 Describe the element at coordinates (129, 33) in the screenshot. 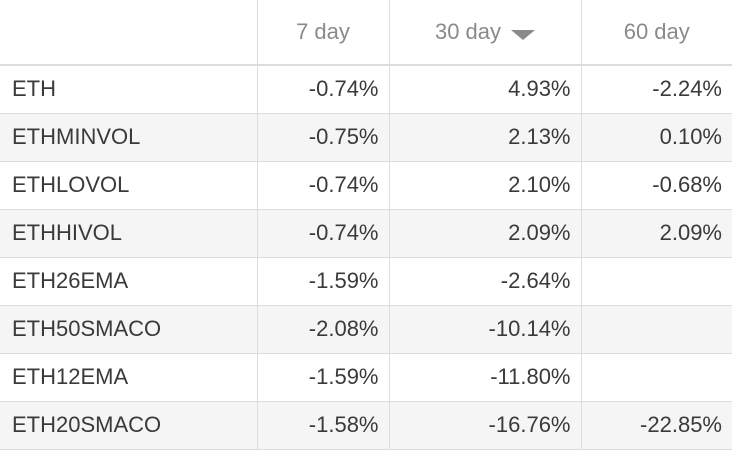

I see `header-corner` at that location.